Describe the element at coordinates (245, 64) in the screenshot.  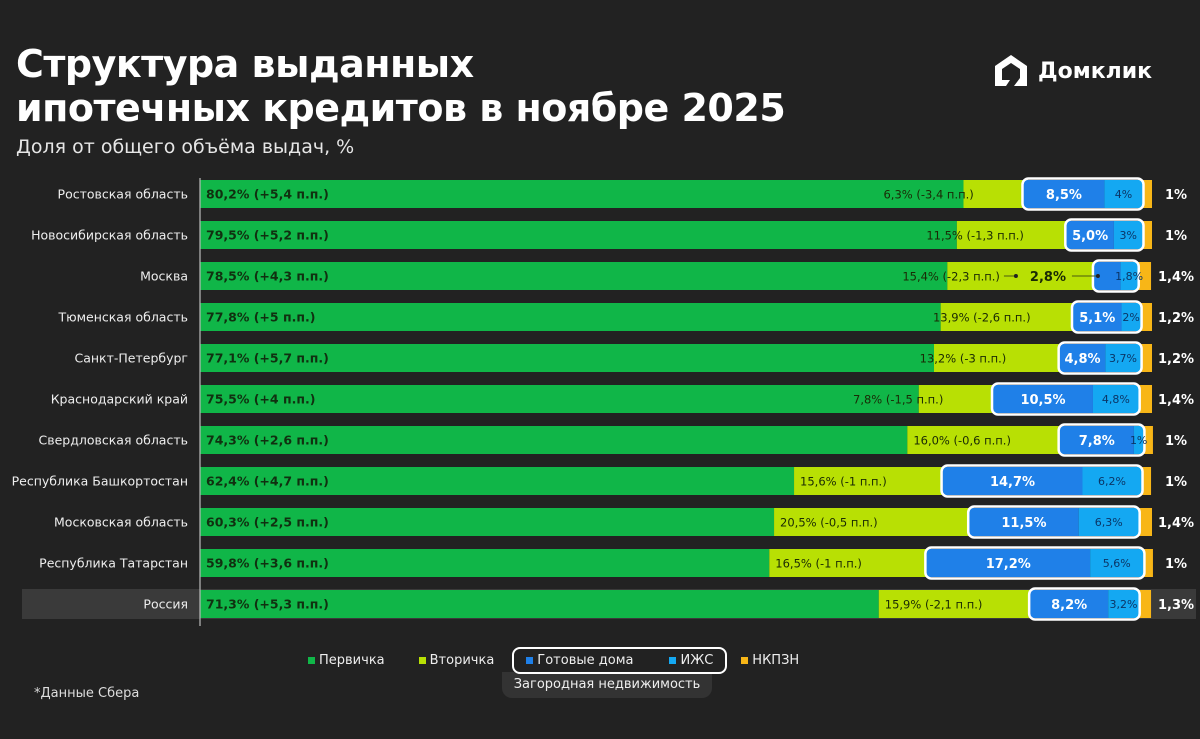
I see `title-line-1: Структура выданных` at that location.